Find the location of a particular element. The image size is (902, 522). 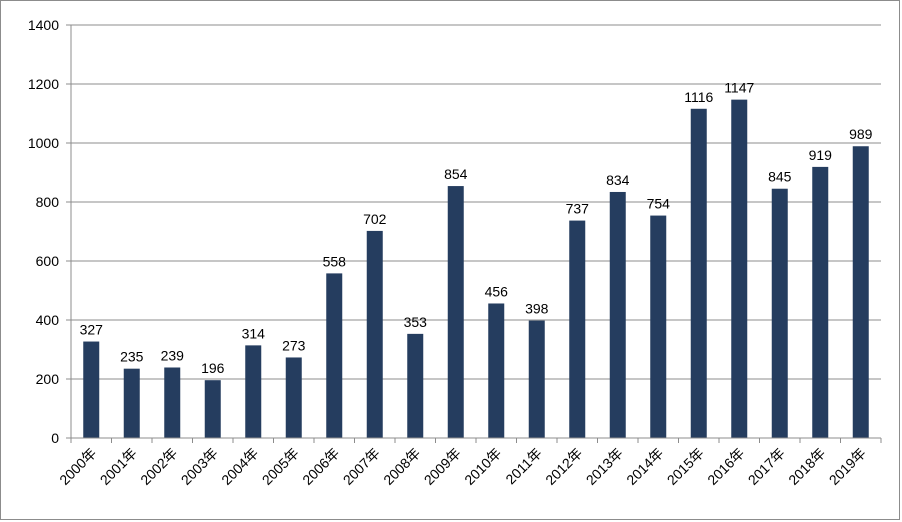

data-label: 327 is located at coordinates (92, 330).